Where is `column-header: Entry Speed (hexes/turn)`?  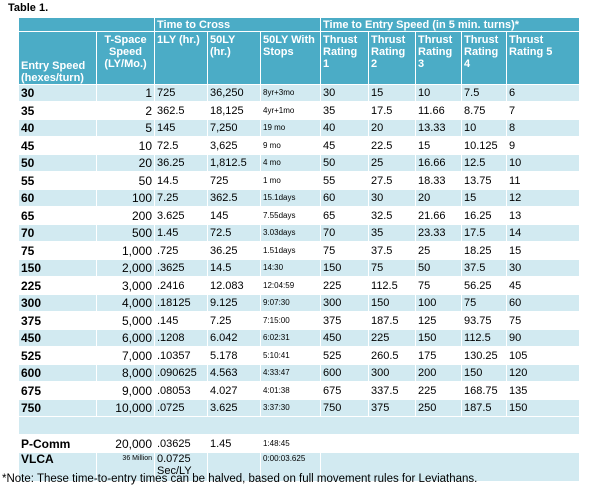
column-header: Entry Speed (hexes/turn) is located at coordinates (57, 58).